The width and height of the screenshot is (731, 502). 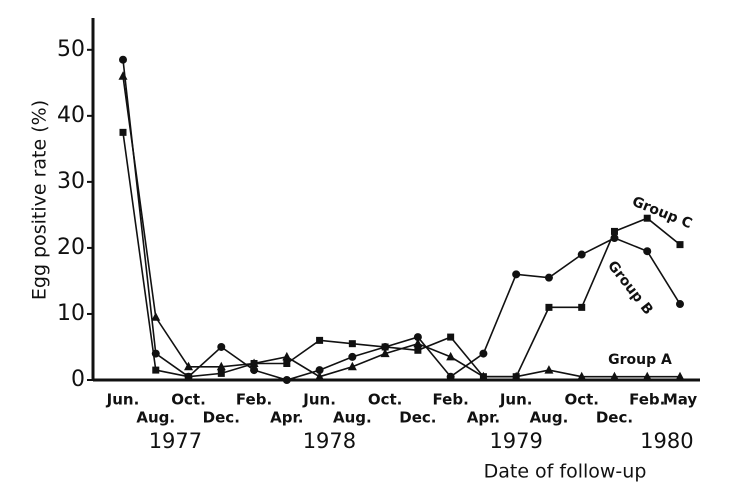 What do you see at coordinates (662, 213) in the screenshot?
I see `series-label: Group C` at bounding box center [662, 213].